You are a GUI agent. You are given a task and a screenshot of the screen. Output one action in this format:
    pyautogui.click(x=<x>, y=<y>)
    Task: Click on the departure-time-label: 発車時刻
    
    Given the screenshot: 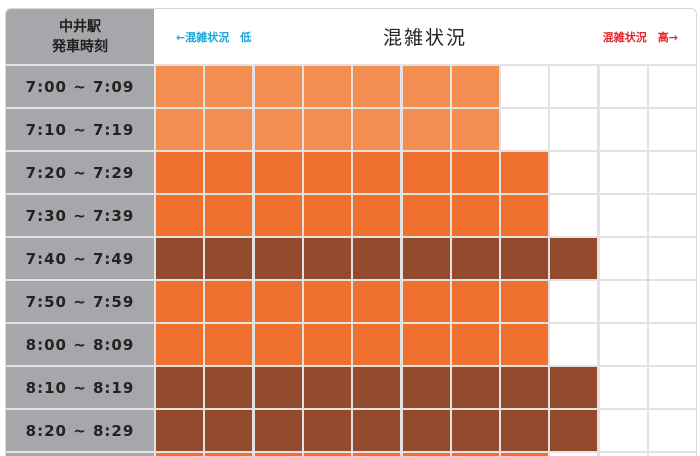 What is the action you would take?
    pyautogui.click(x=80, y=46)
    